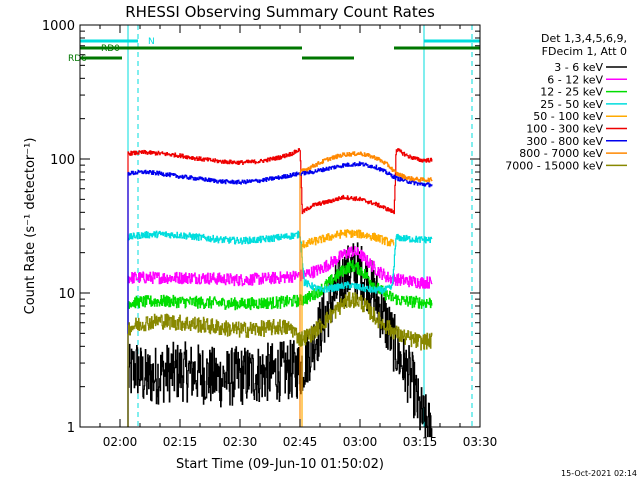 The height and width of the screenshot is (480, 640). What do you see at coordinates (554, 165) in the screenshot?
I see `legend-label-7000-15000-kev: 7000 - 15000 keV` at bounding box center [554, 165].